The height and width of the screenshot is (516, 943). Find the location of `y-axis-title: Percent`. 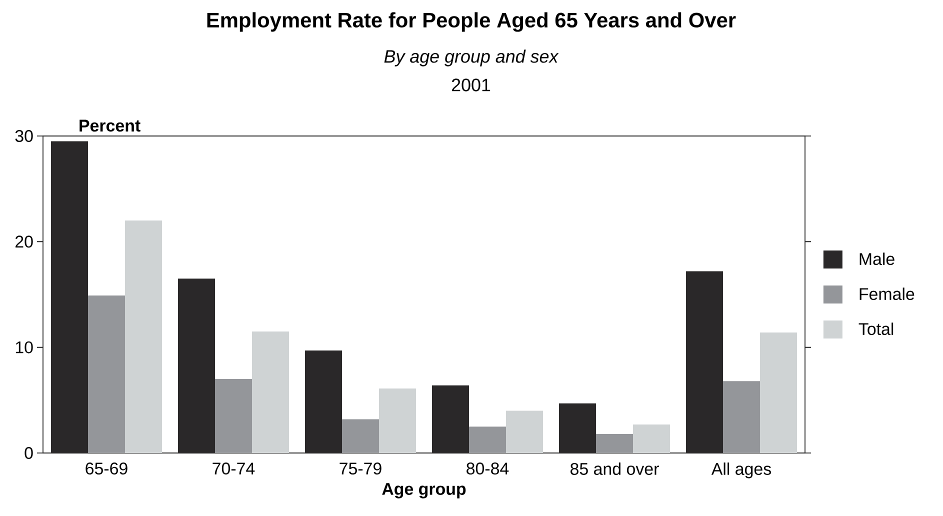

y-axis-title: Percent is located at coordinates (110, 126).